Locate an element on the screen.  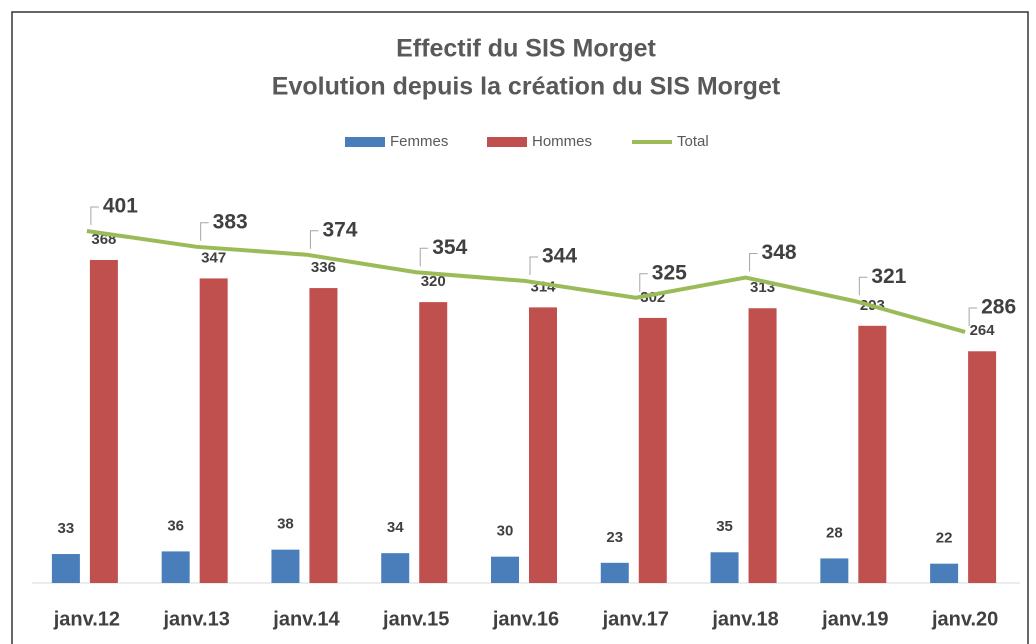
data-label: 23 is located at coordinates (614, 537).